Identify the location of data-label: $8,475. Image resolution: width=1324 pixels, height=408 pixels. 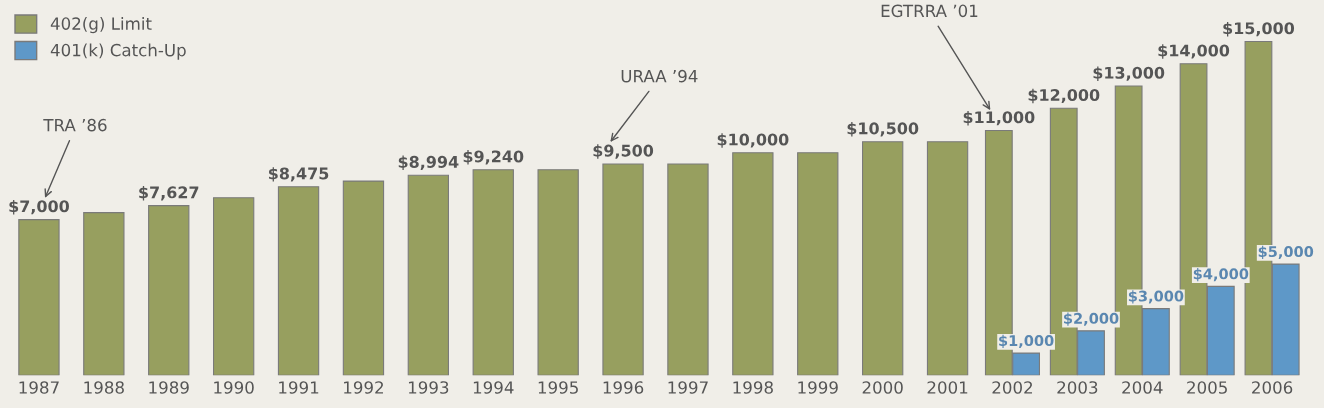
(298, 174).